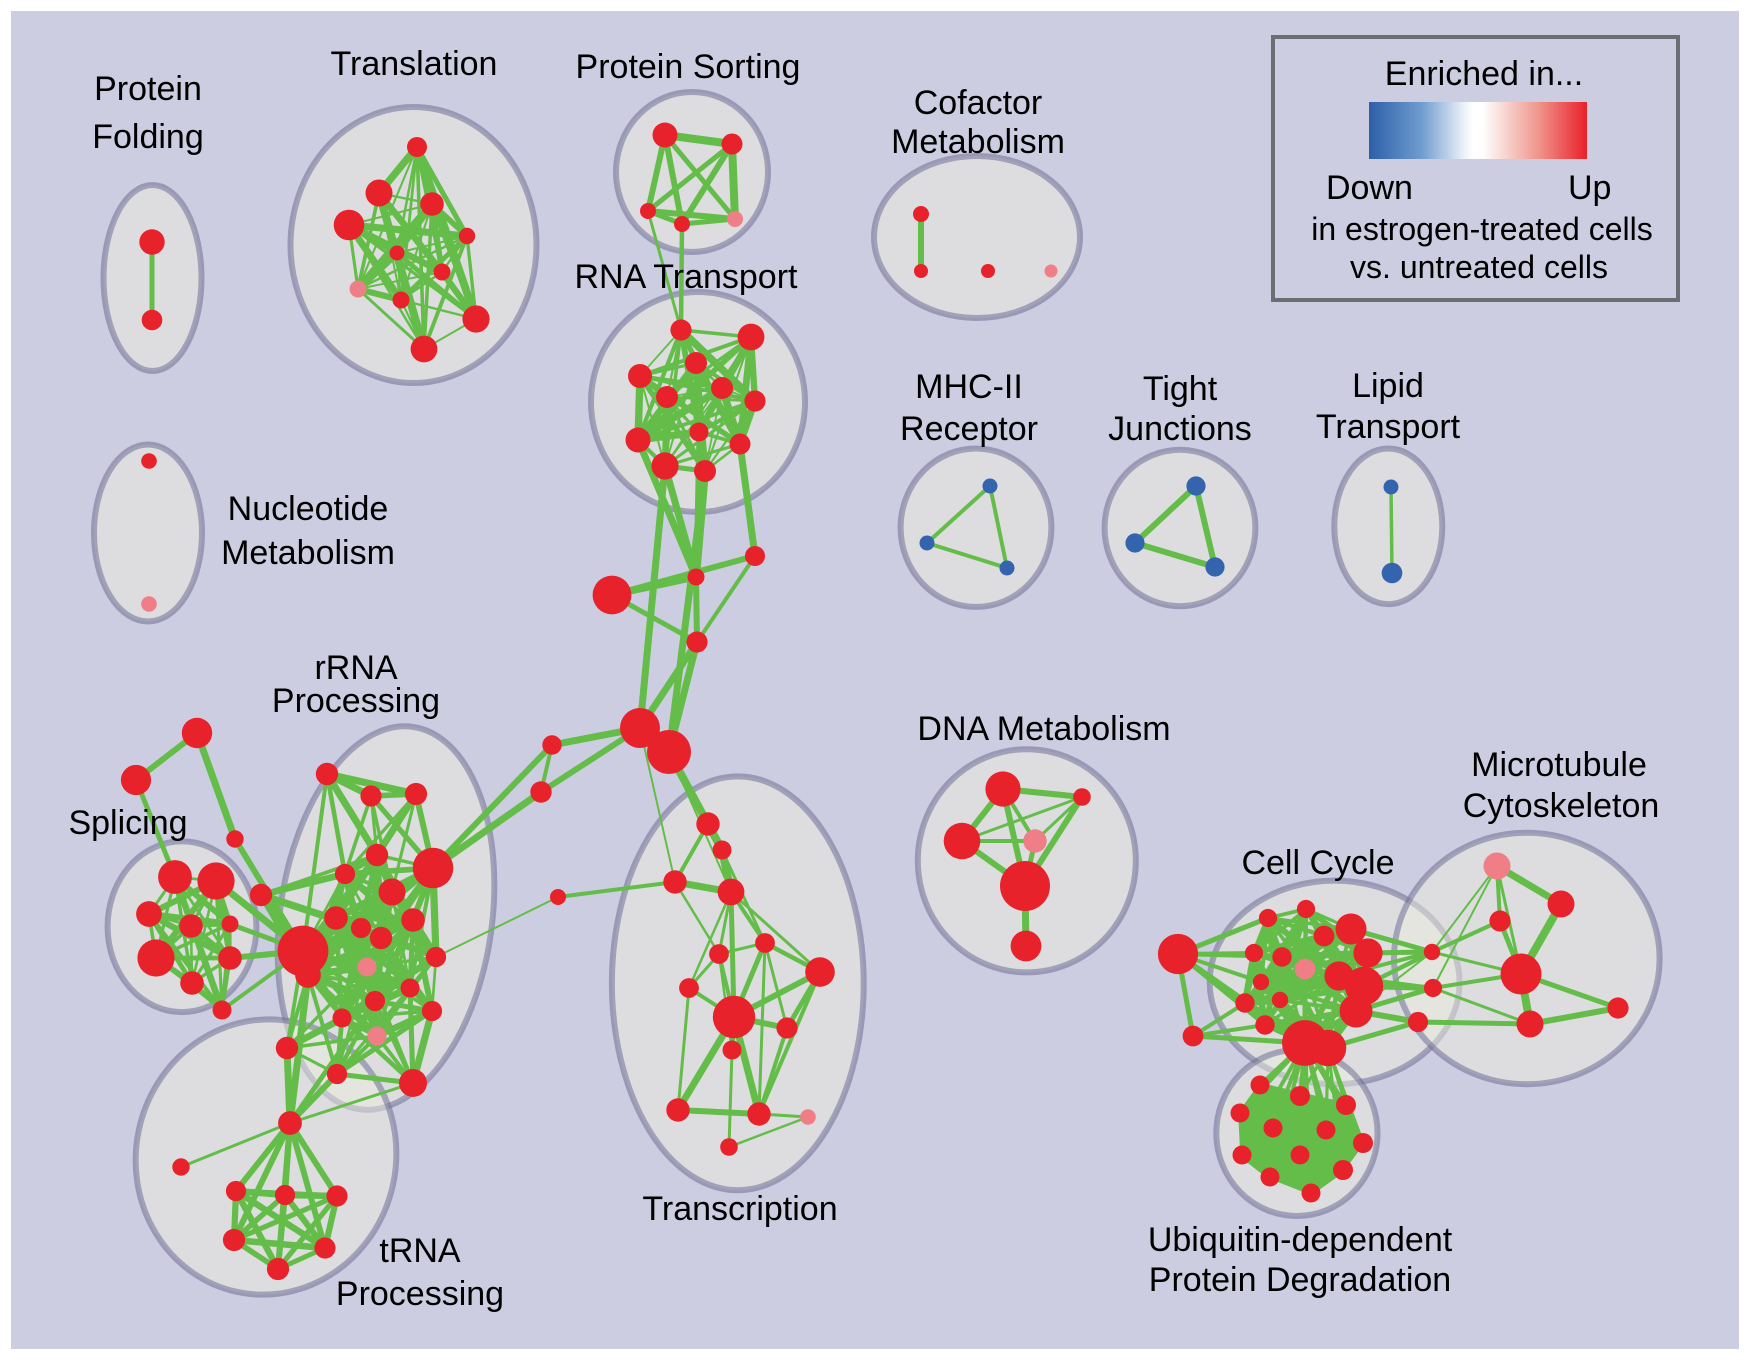 This screenshot has height=1360, width=1750. What do you see at coordinates (1388, 427) in the screenshot?
I see `svg-text: Transport` at bounding box center [1388, 427].